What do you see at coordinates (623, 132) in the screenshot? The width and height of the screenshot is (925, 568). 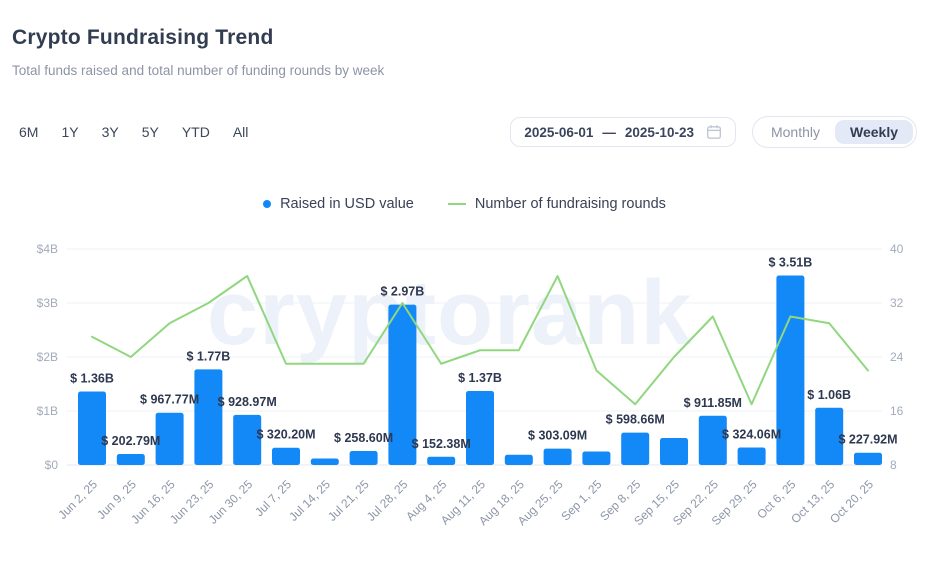 I see `date-range-picker: 2025-06-01 — 2025-10-23` at bounding box center [623, 132].